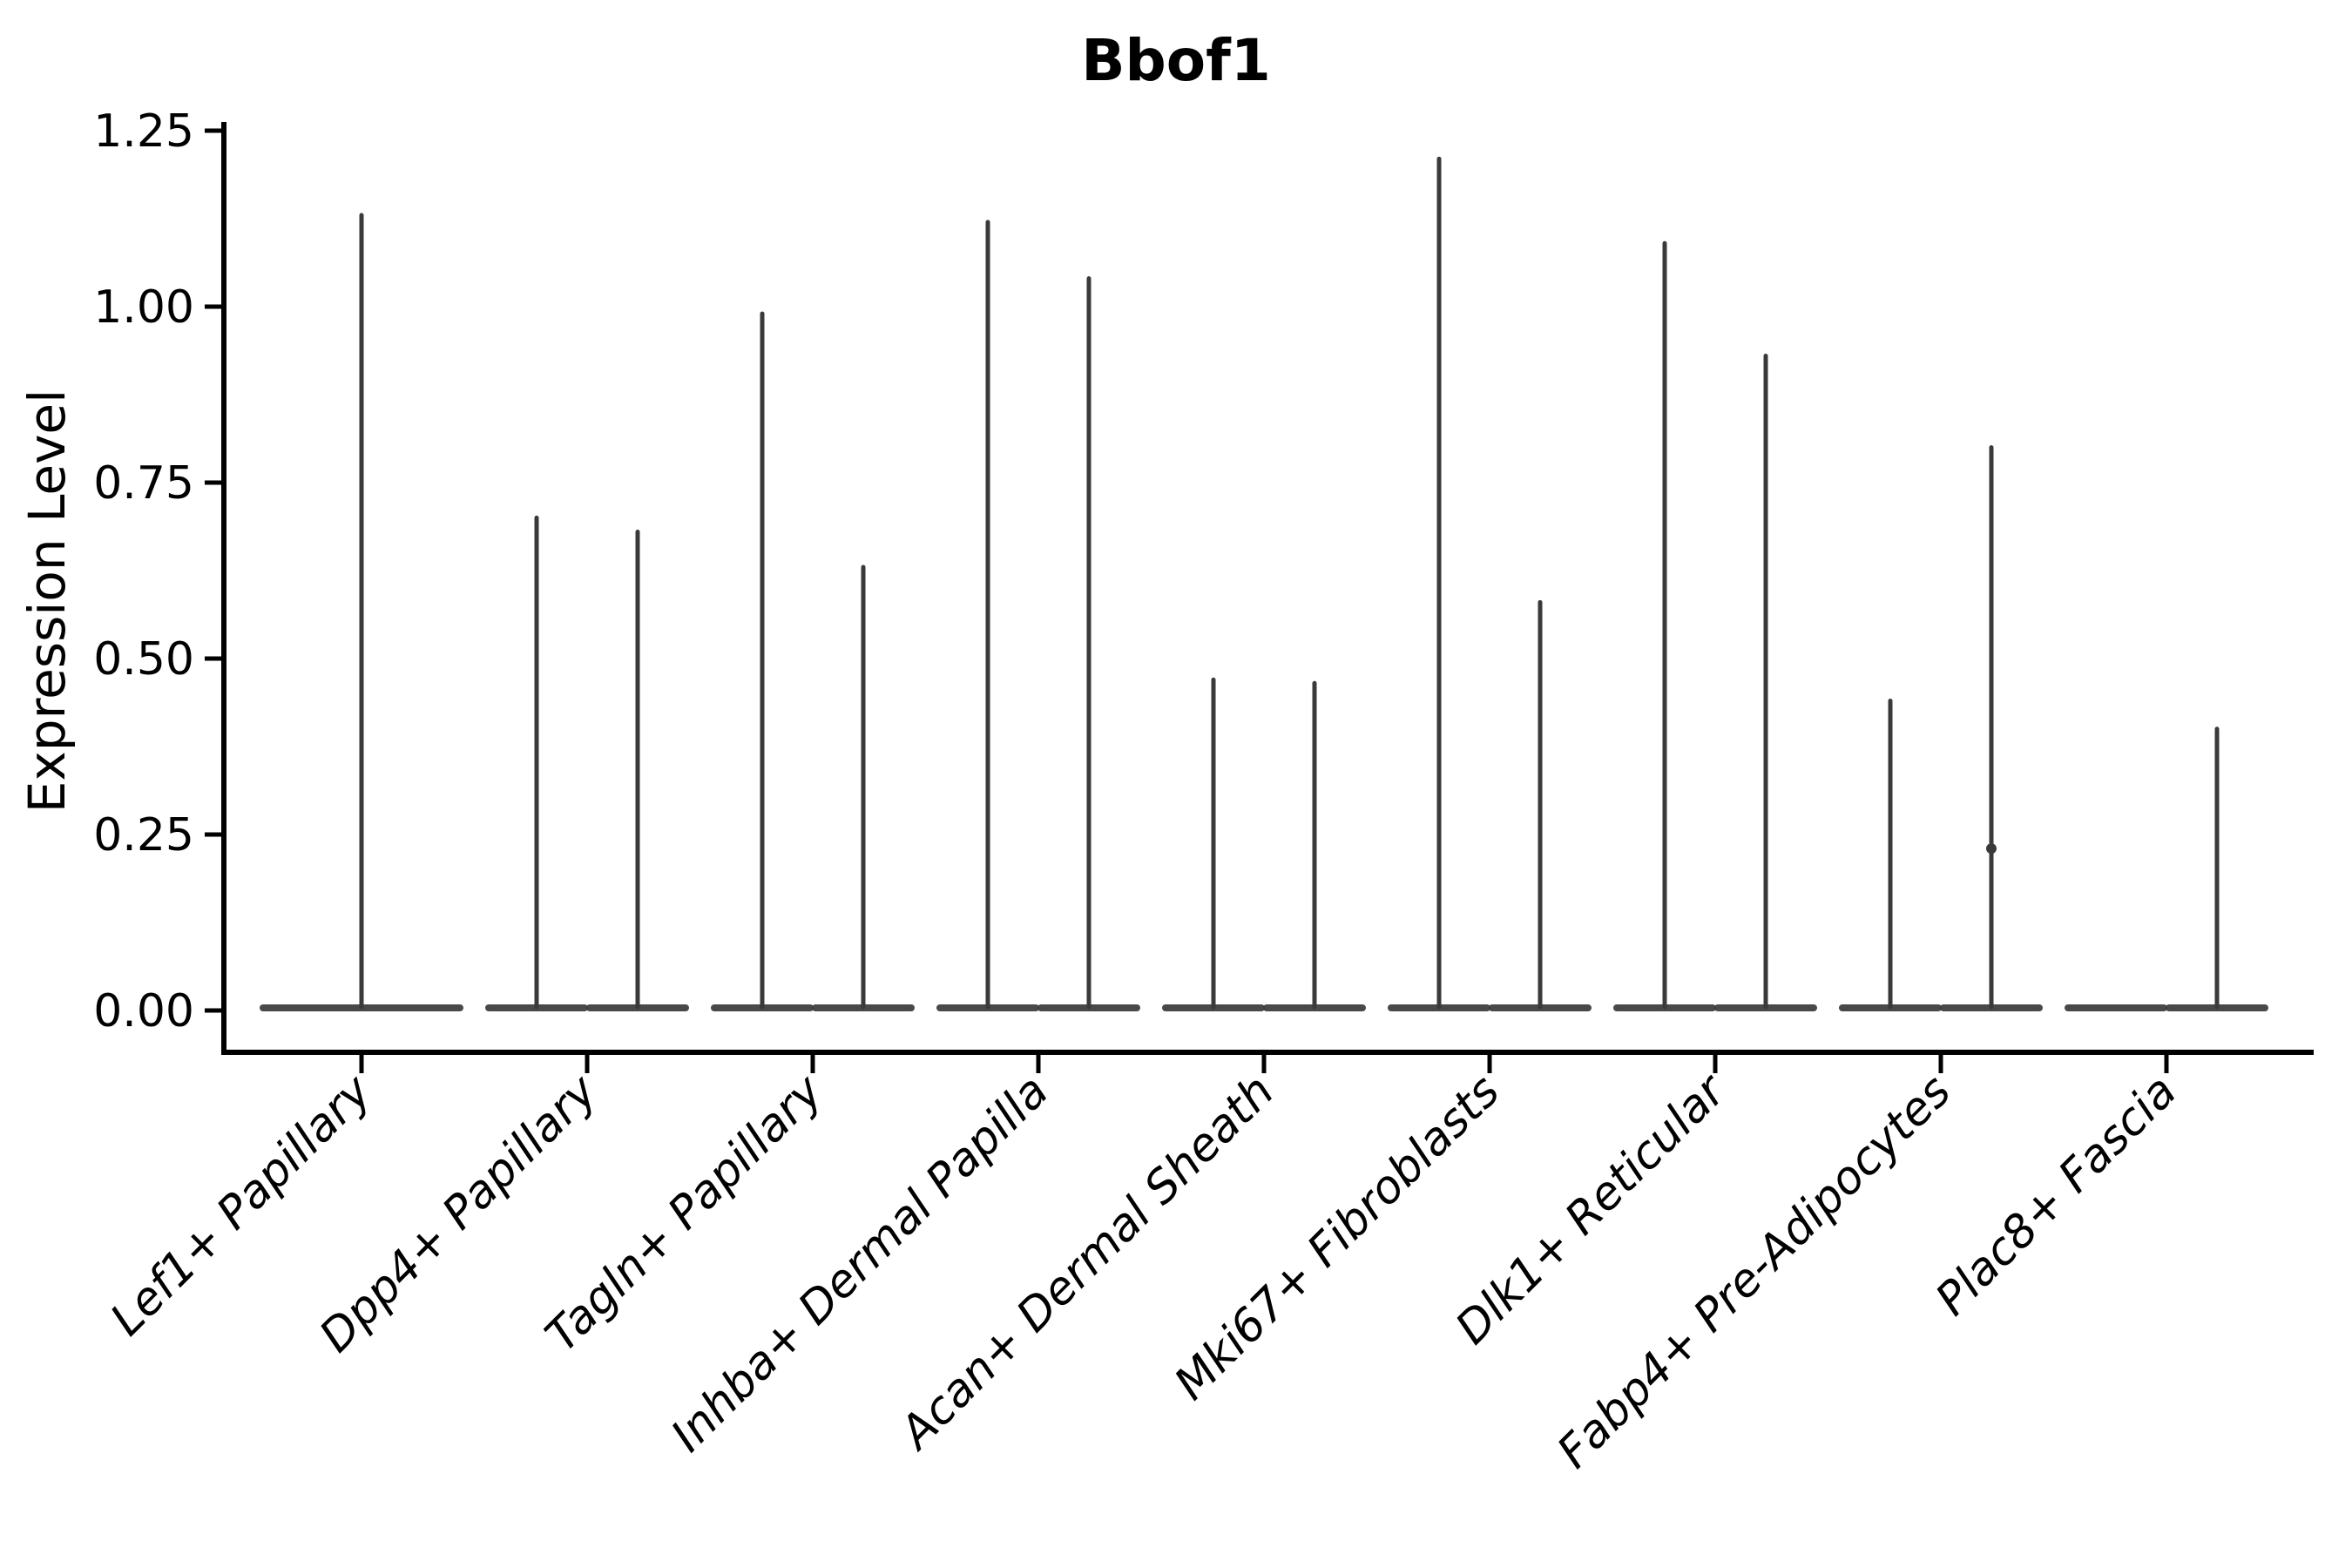 The width and height of the screenshot is (2352, 1568). Describe the element at coordinates (143, 1011) in the screenshot. I see `y-tick-label: 0.00` at that location.